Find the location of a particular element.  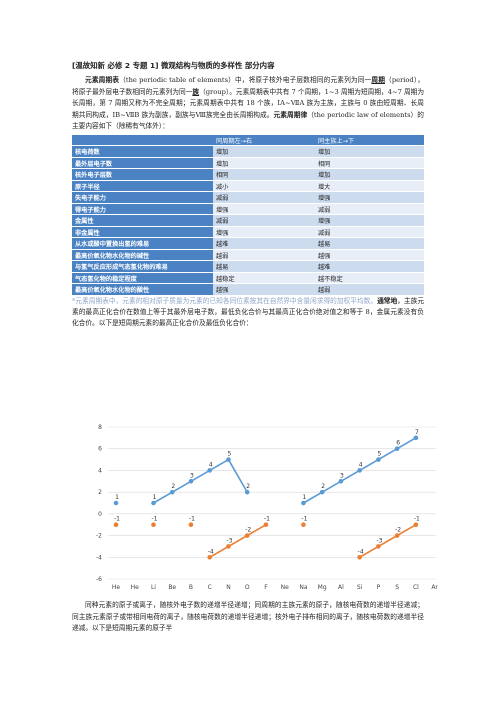

row-label: 失电子能力 is located at coordinates (142, 197).